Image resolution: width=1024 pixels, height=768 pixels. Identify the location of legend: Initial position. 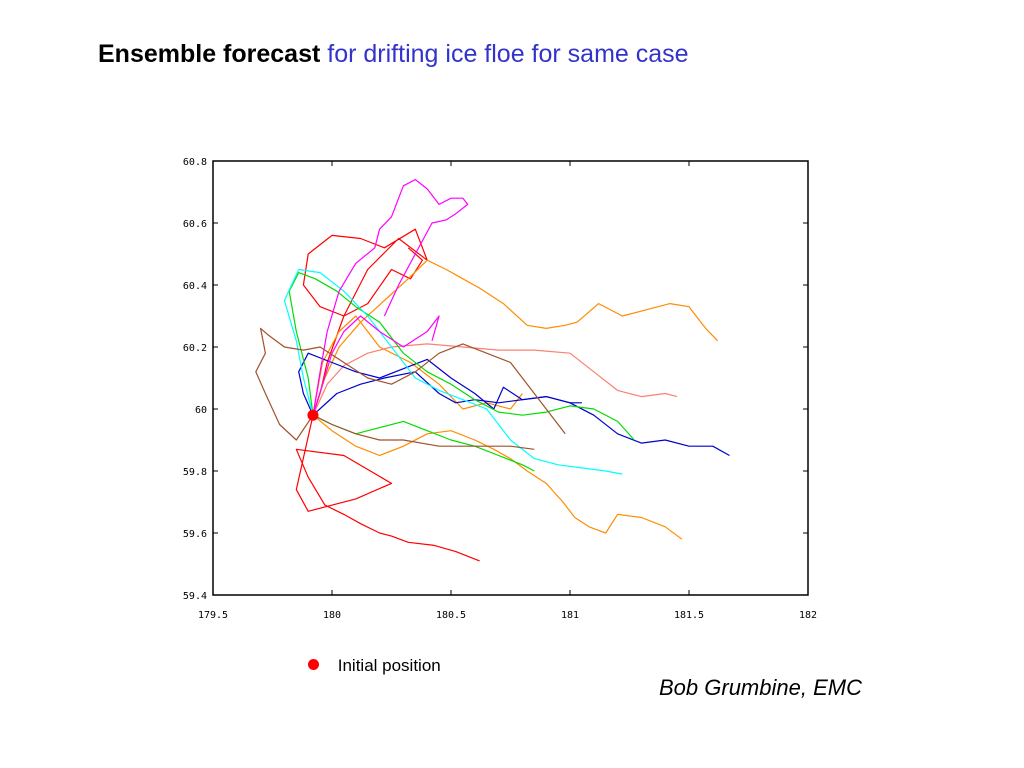
(374, 666).